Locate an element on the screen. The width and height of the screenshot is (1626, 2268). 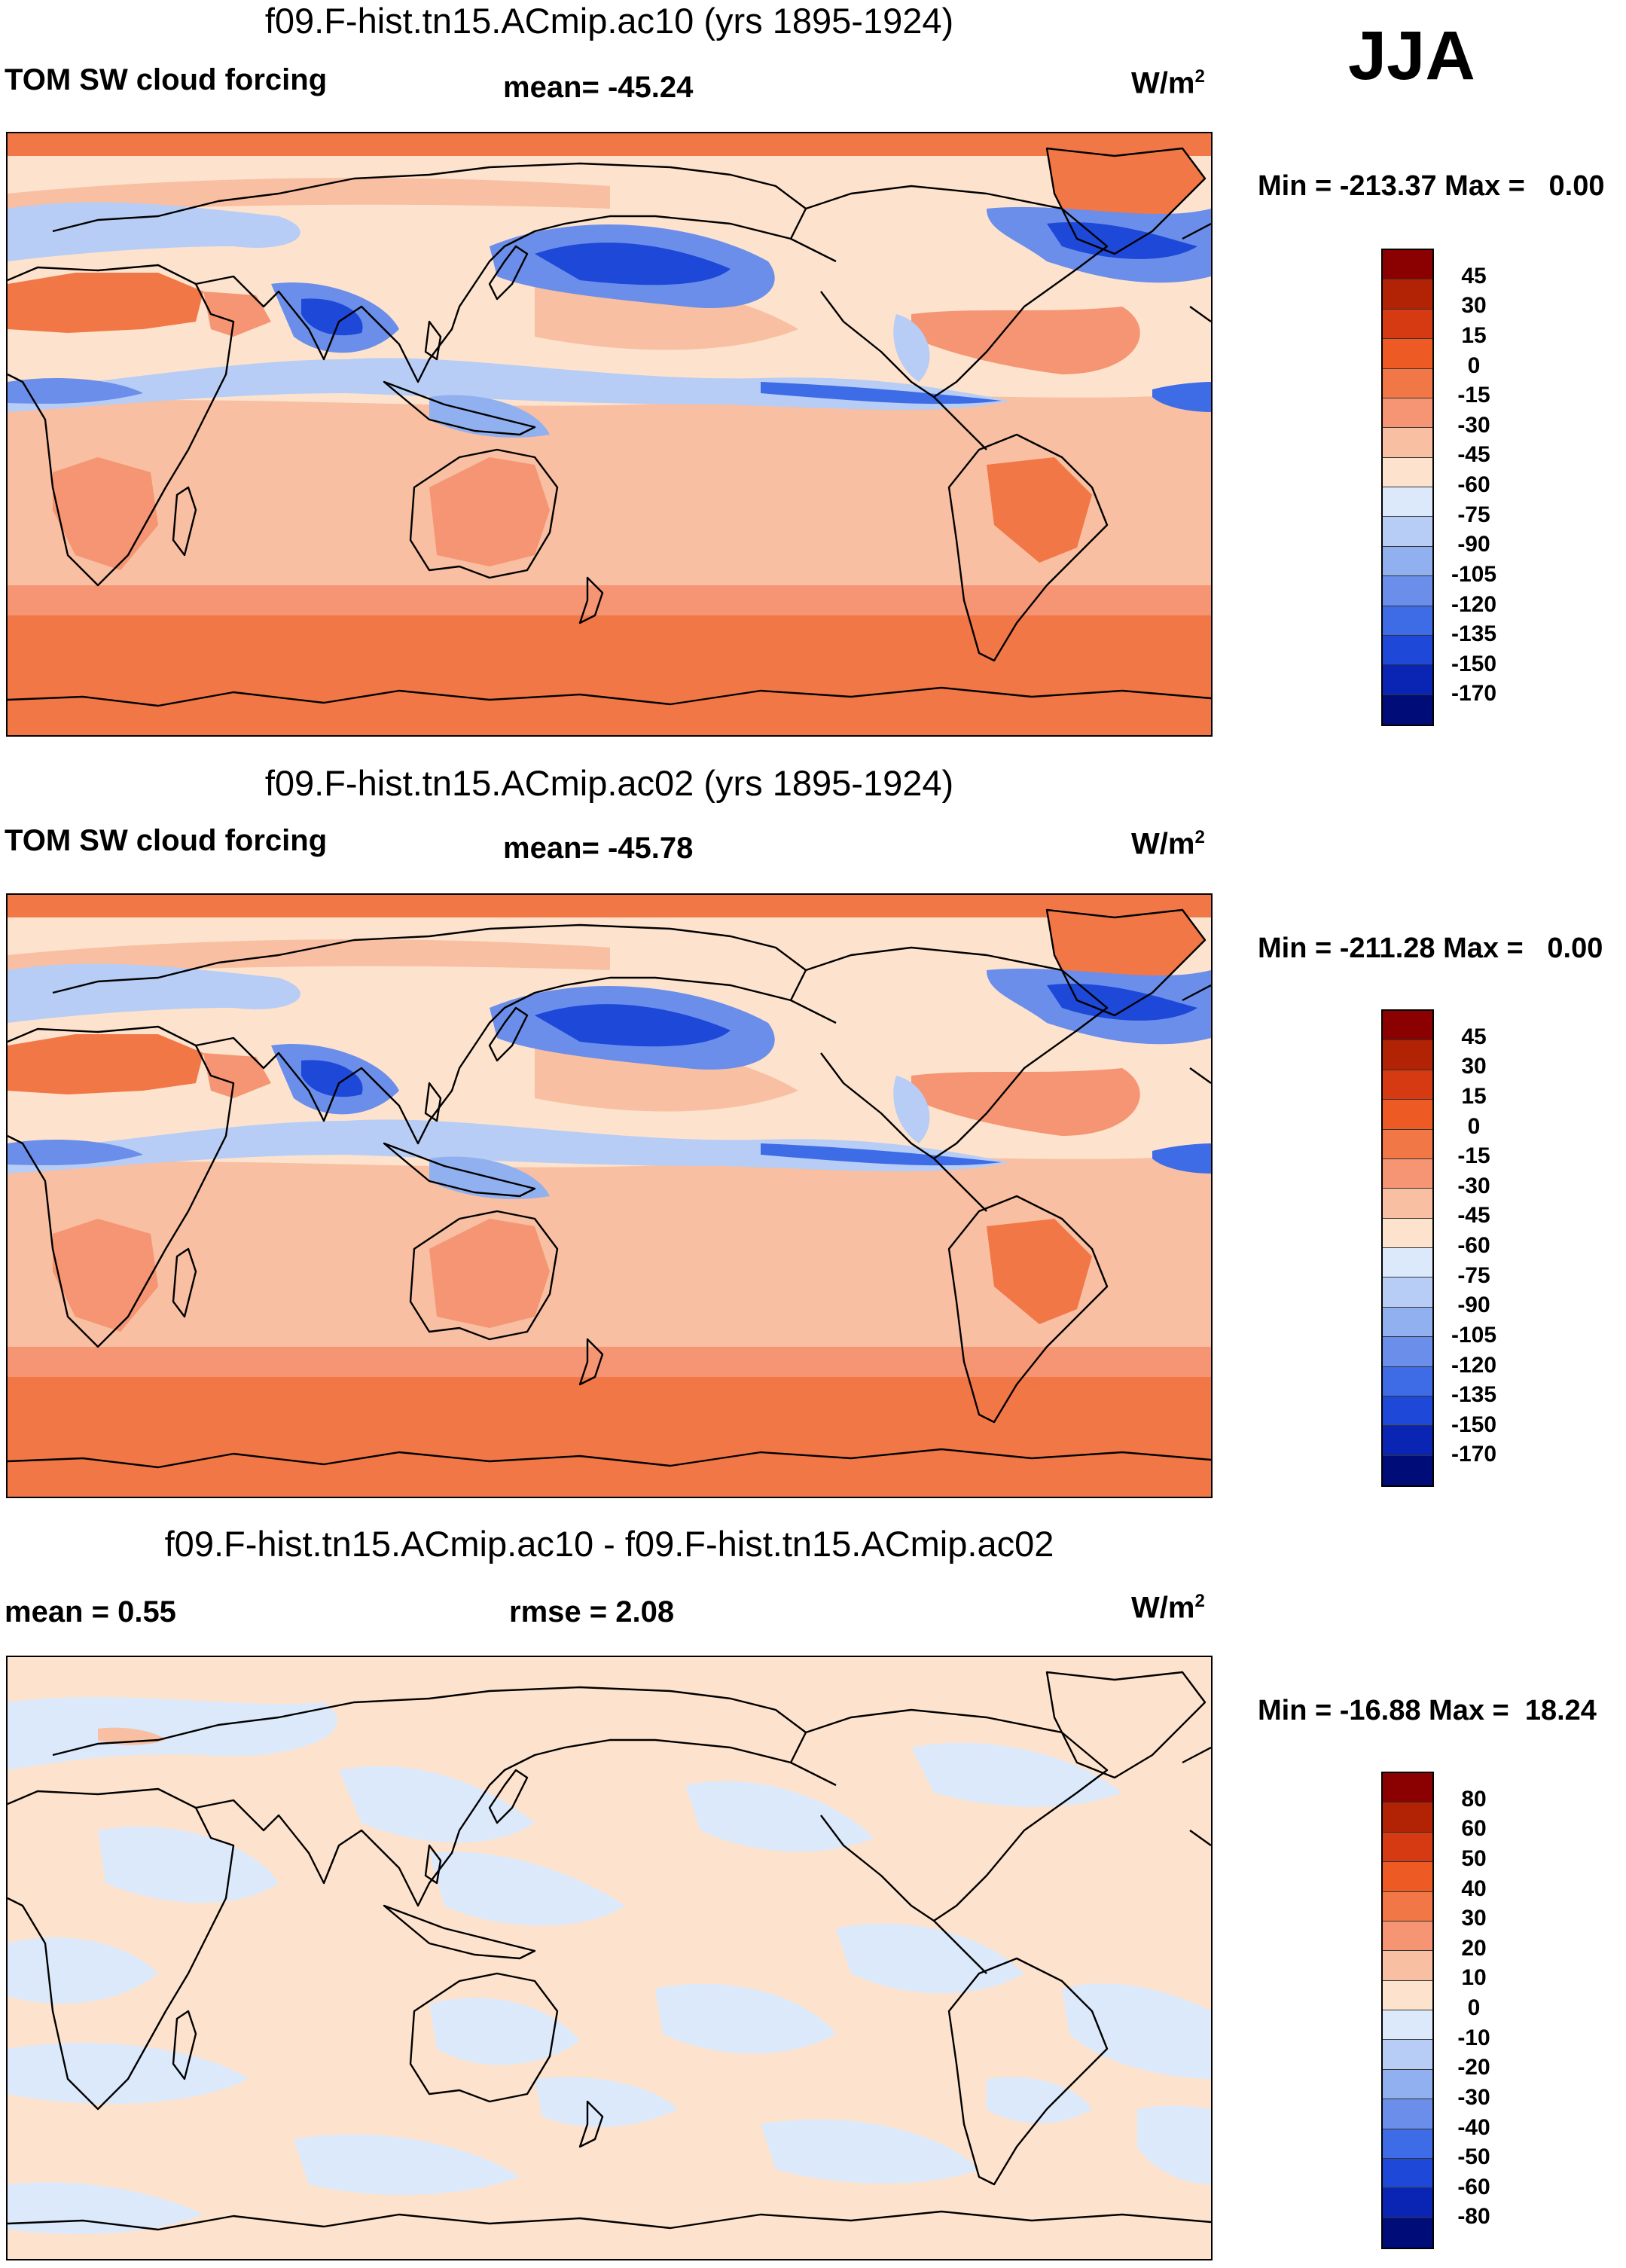
colorbar-tick-label: -135 is located at coordinates (1474, 1395).